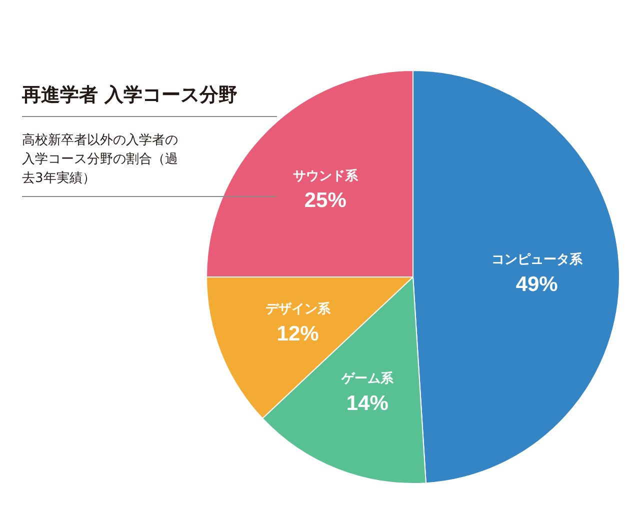 This screenshot has height=520, width=641. What do you see at coordinates (367, 378) in the screenshot?
I see `slice-label: ゲーム系` at bounding box center [367, 378].